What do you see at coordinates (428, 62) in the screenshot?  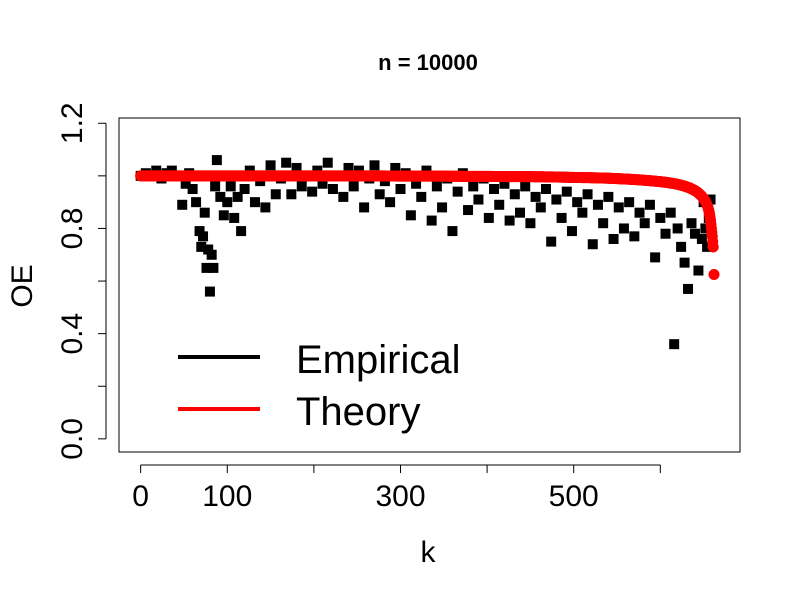 I see `chart-title: n = 10000` at bounding box center [428, 62].